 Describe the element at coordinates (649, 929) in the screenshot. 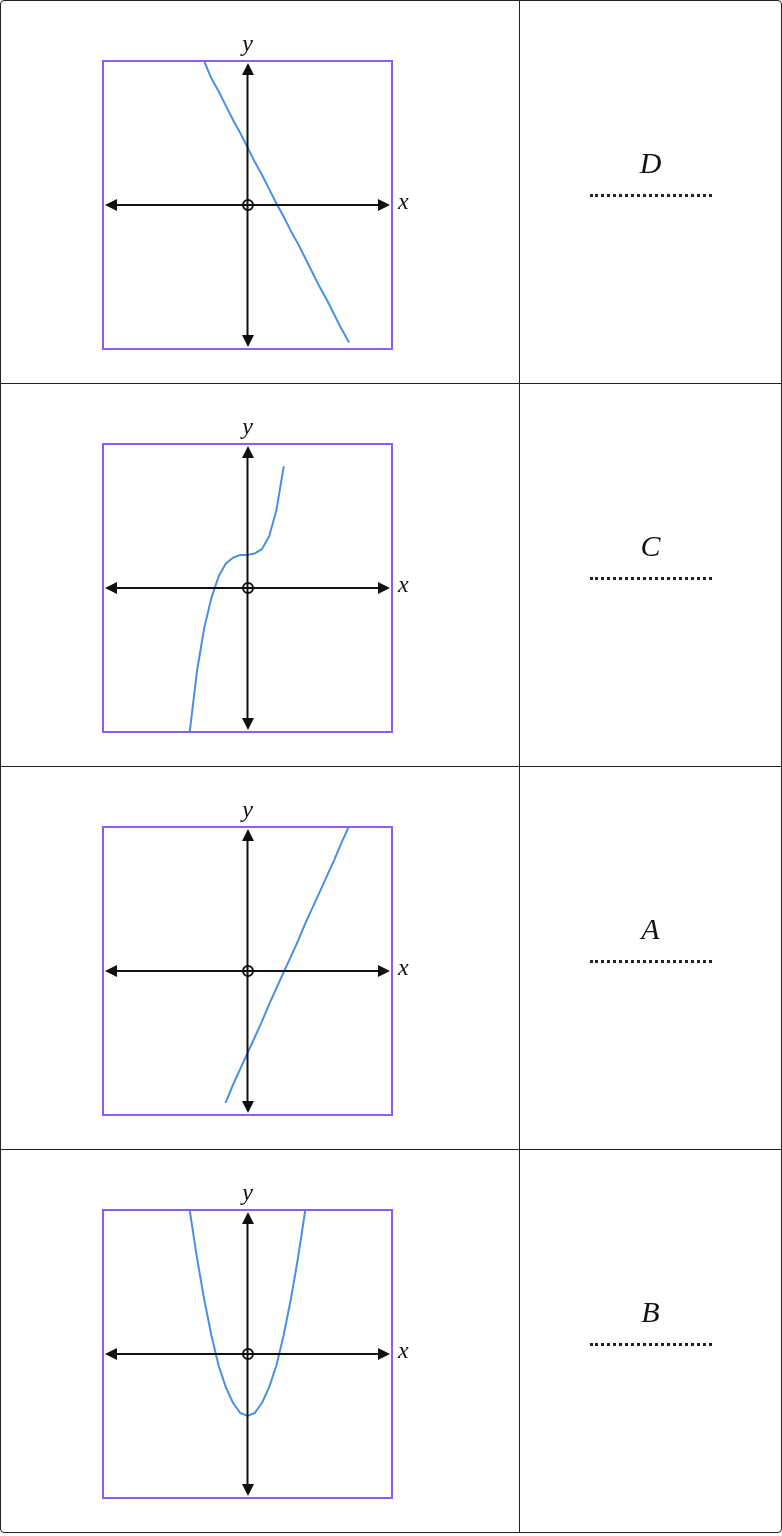

I see `text: A` at that location.